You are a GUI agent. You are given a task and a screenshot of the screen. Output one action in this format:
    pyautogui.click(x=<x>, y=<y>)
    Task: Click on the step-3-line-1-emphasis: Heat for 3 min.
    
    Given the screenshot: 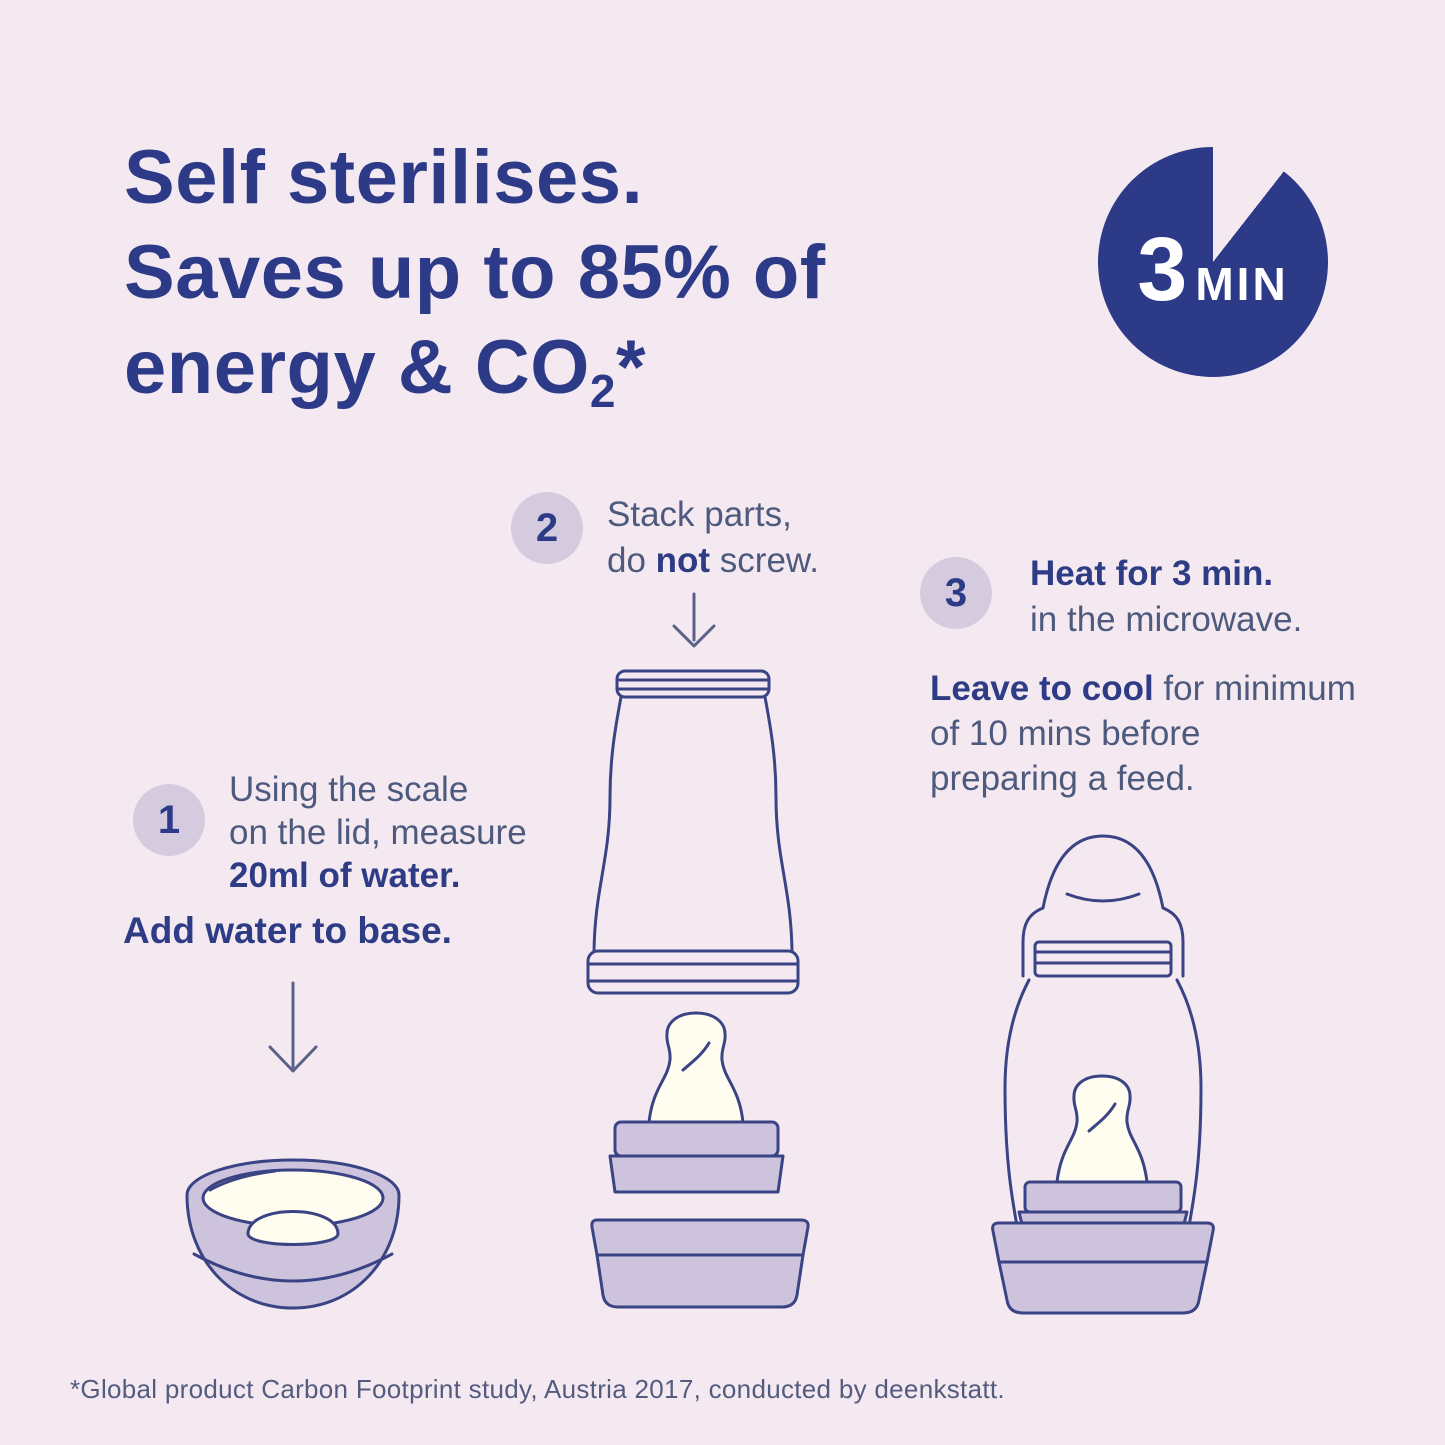 What is the action you would take?
    pyautogui.click(x=1152, y=573)
    